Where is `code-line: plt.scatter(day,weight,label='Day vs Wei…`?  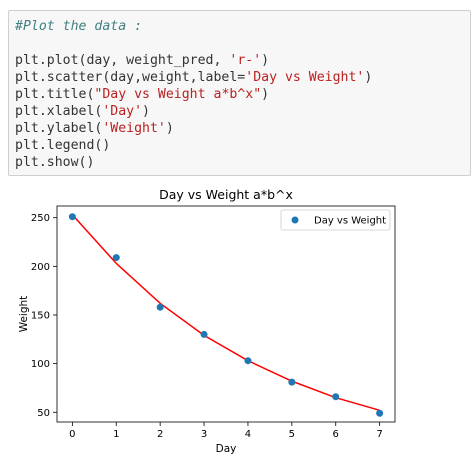 code-line: plt.scatter(day,weight,label='Day vs Wei… is located at coordinates (193, 77).